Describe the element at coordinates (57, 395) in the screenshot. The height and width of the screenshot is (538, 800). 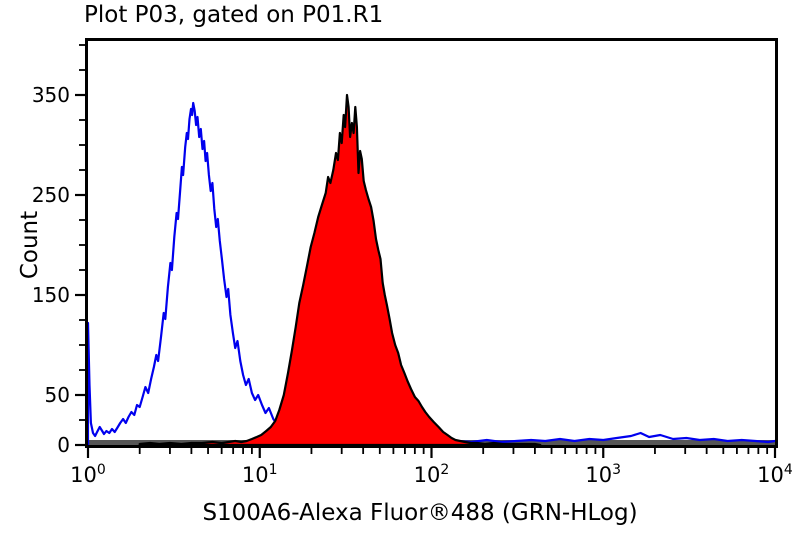
I see `y-tick-label: 50` at that location.